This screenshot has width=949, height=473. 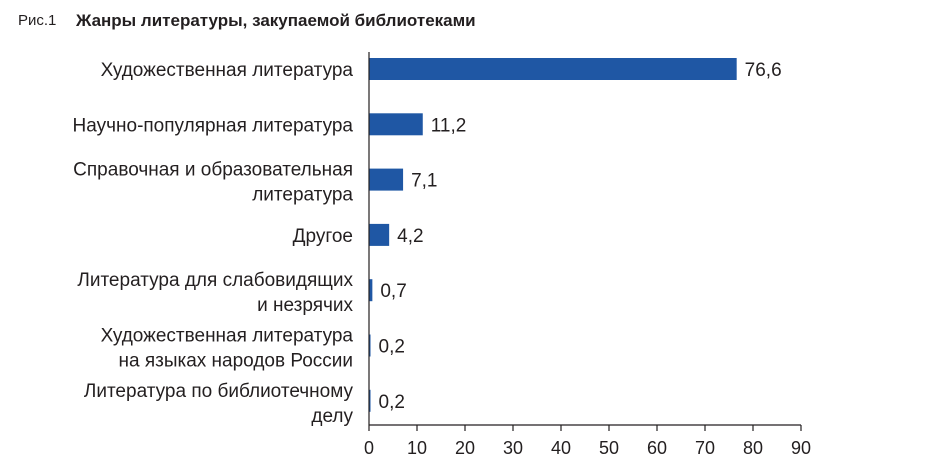 I want to click on category-label: на языках народов России, so click(x=235, y=361).